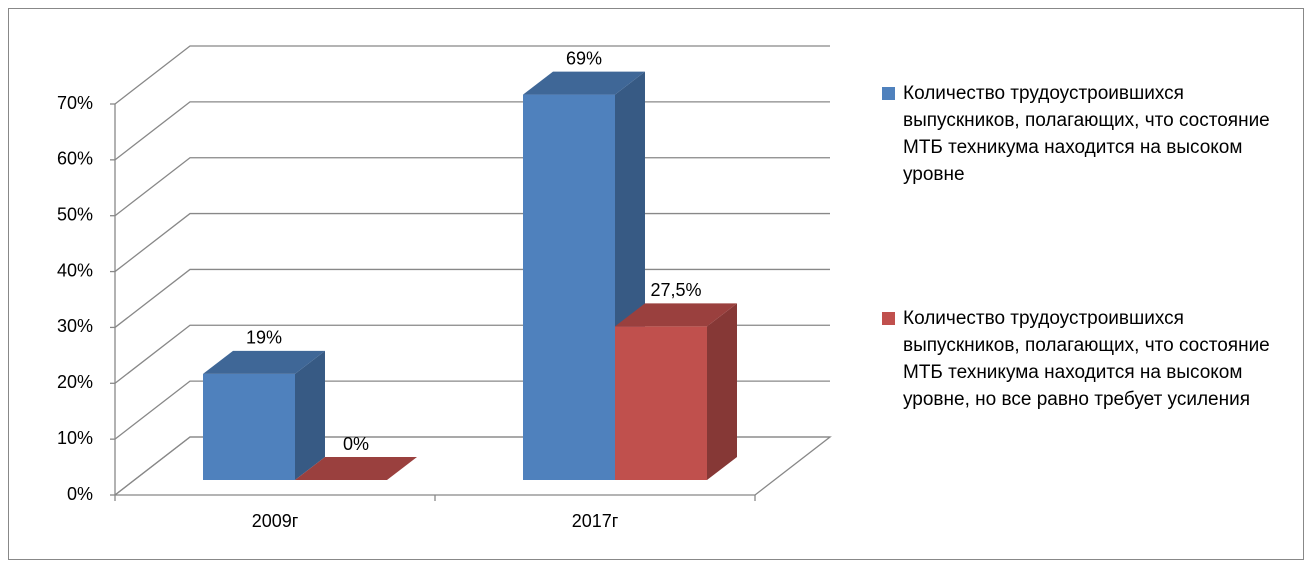 Image resolution: width=1312 pixels, height=568 pixels. What do you see at coordinates (75, 382) in the screenshot?
I see `y-tick-label: 20%` at bounding box center [75, 382].